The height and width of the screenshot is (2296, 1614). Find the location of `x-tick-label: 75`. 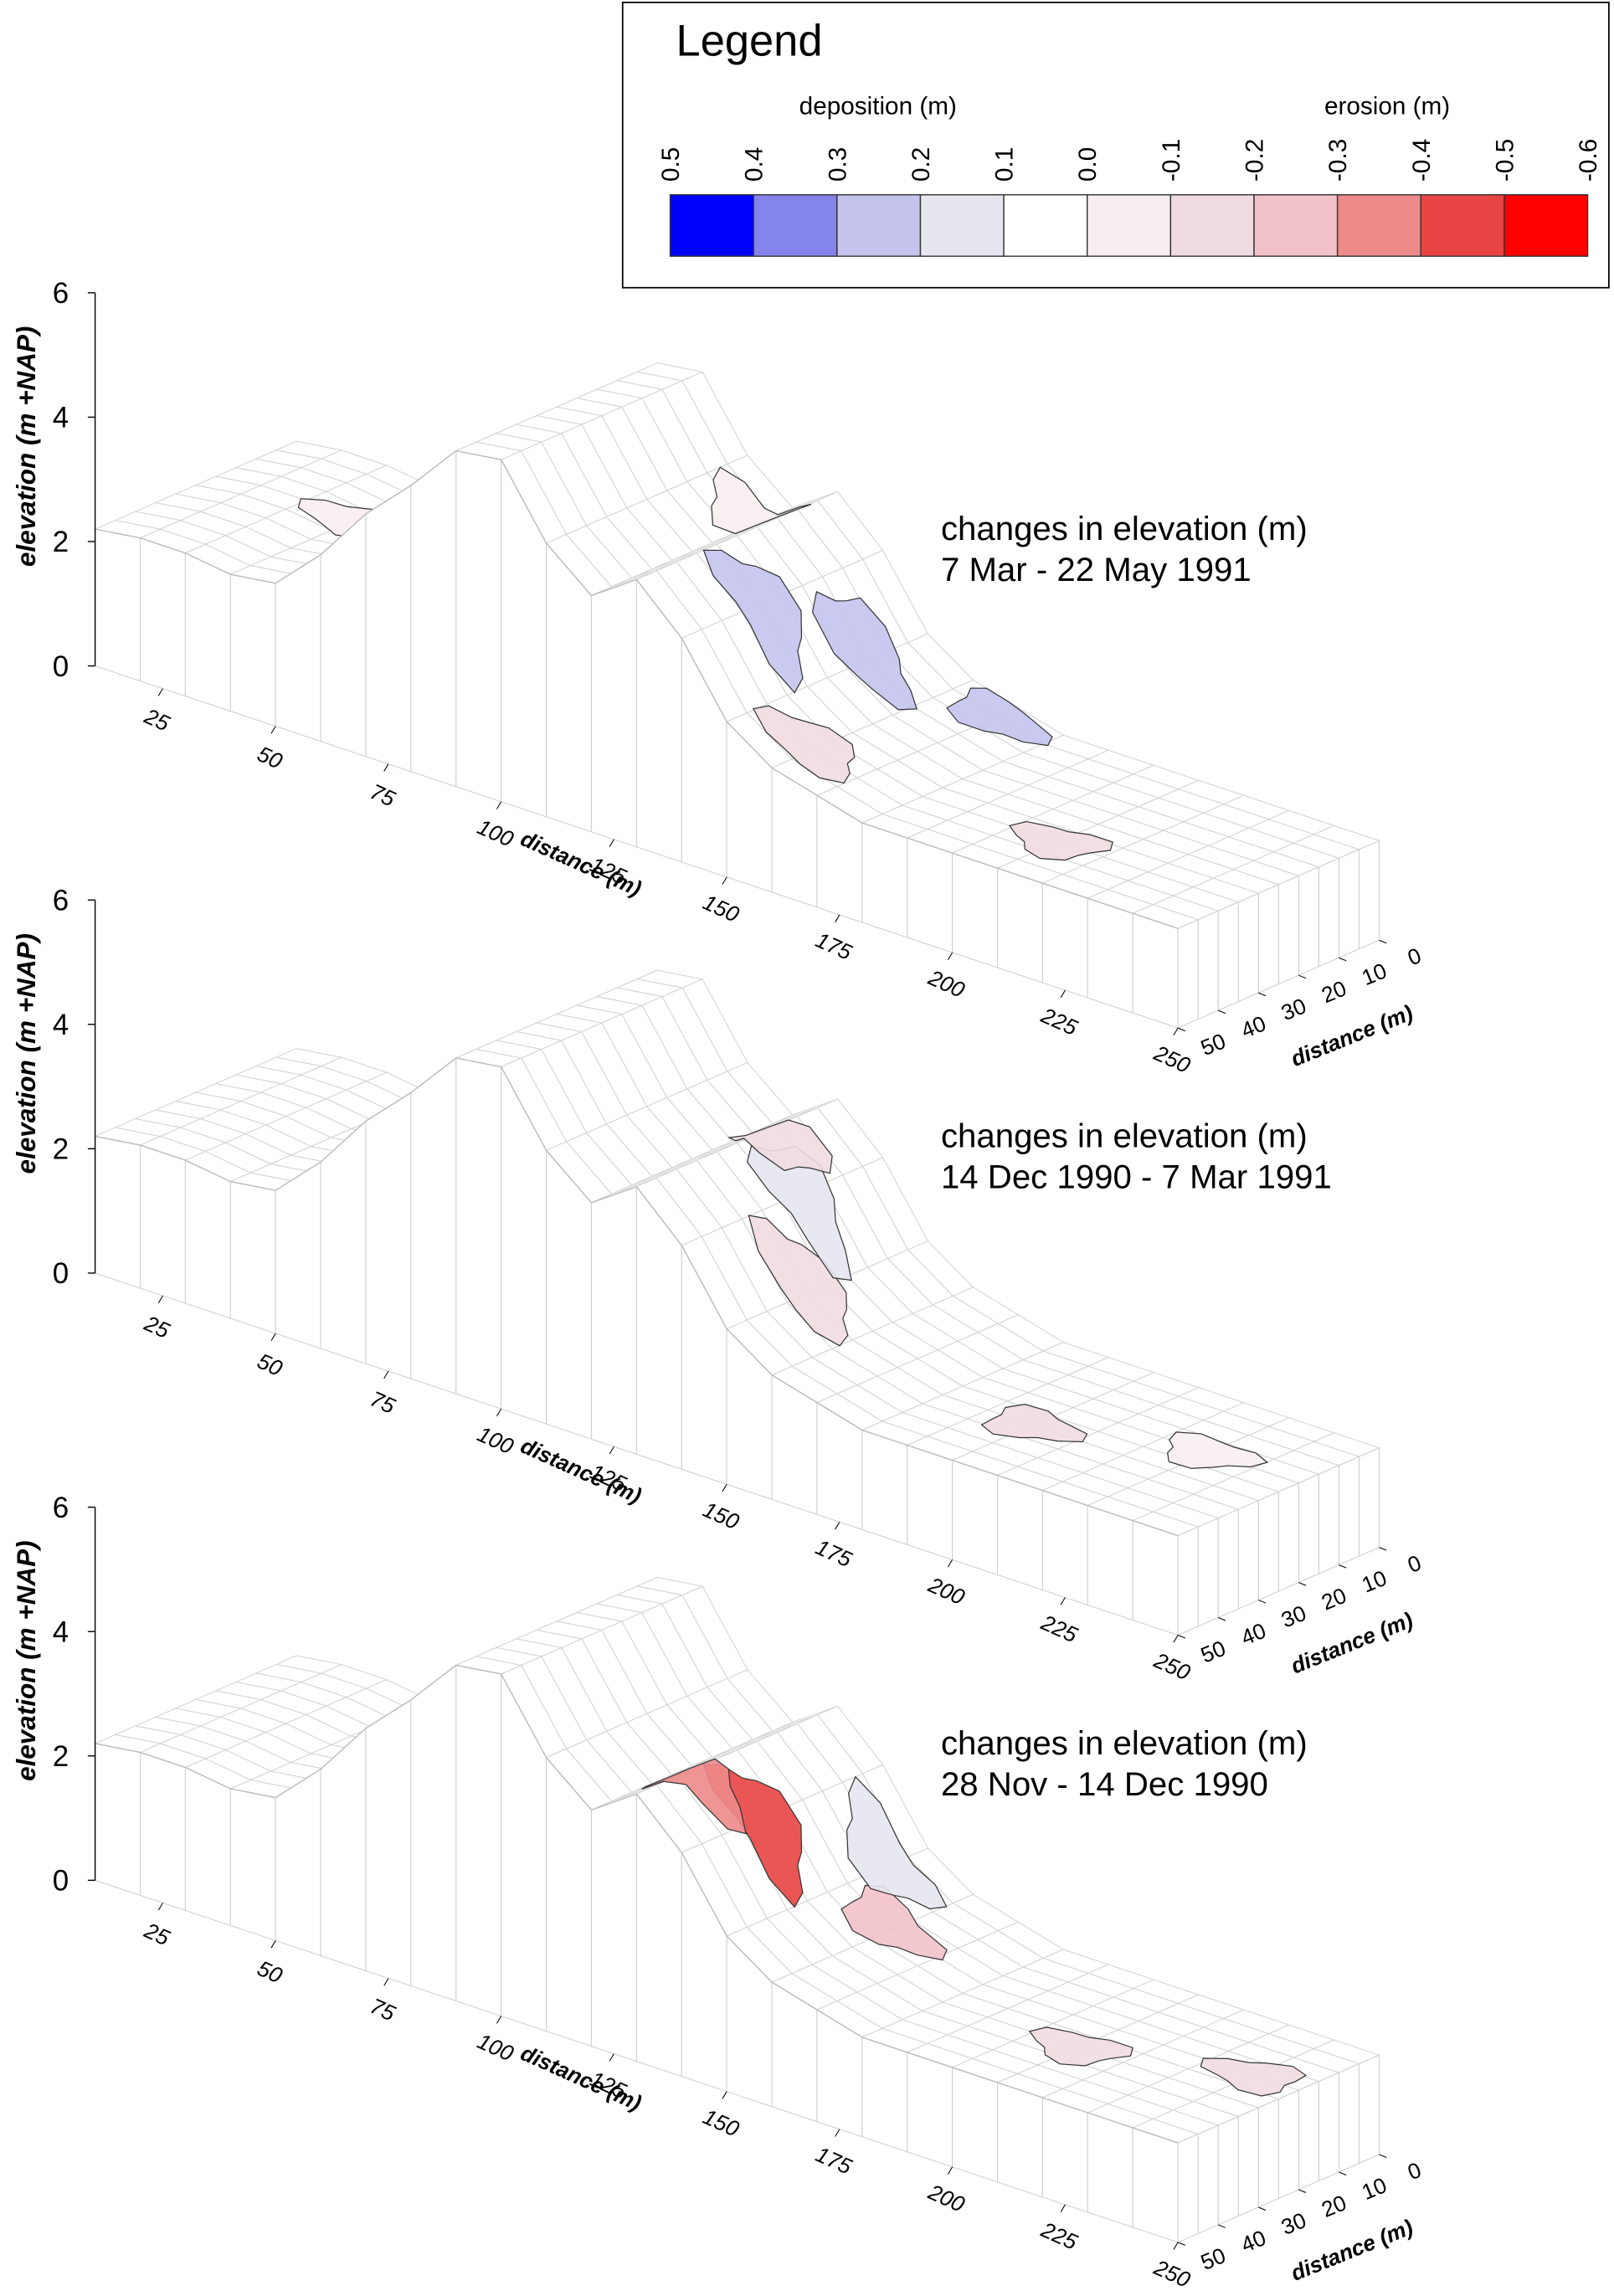

x-tick-label: 75 is located at coordinates (383, 1402).